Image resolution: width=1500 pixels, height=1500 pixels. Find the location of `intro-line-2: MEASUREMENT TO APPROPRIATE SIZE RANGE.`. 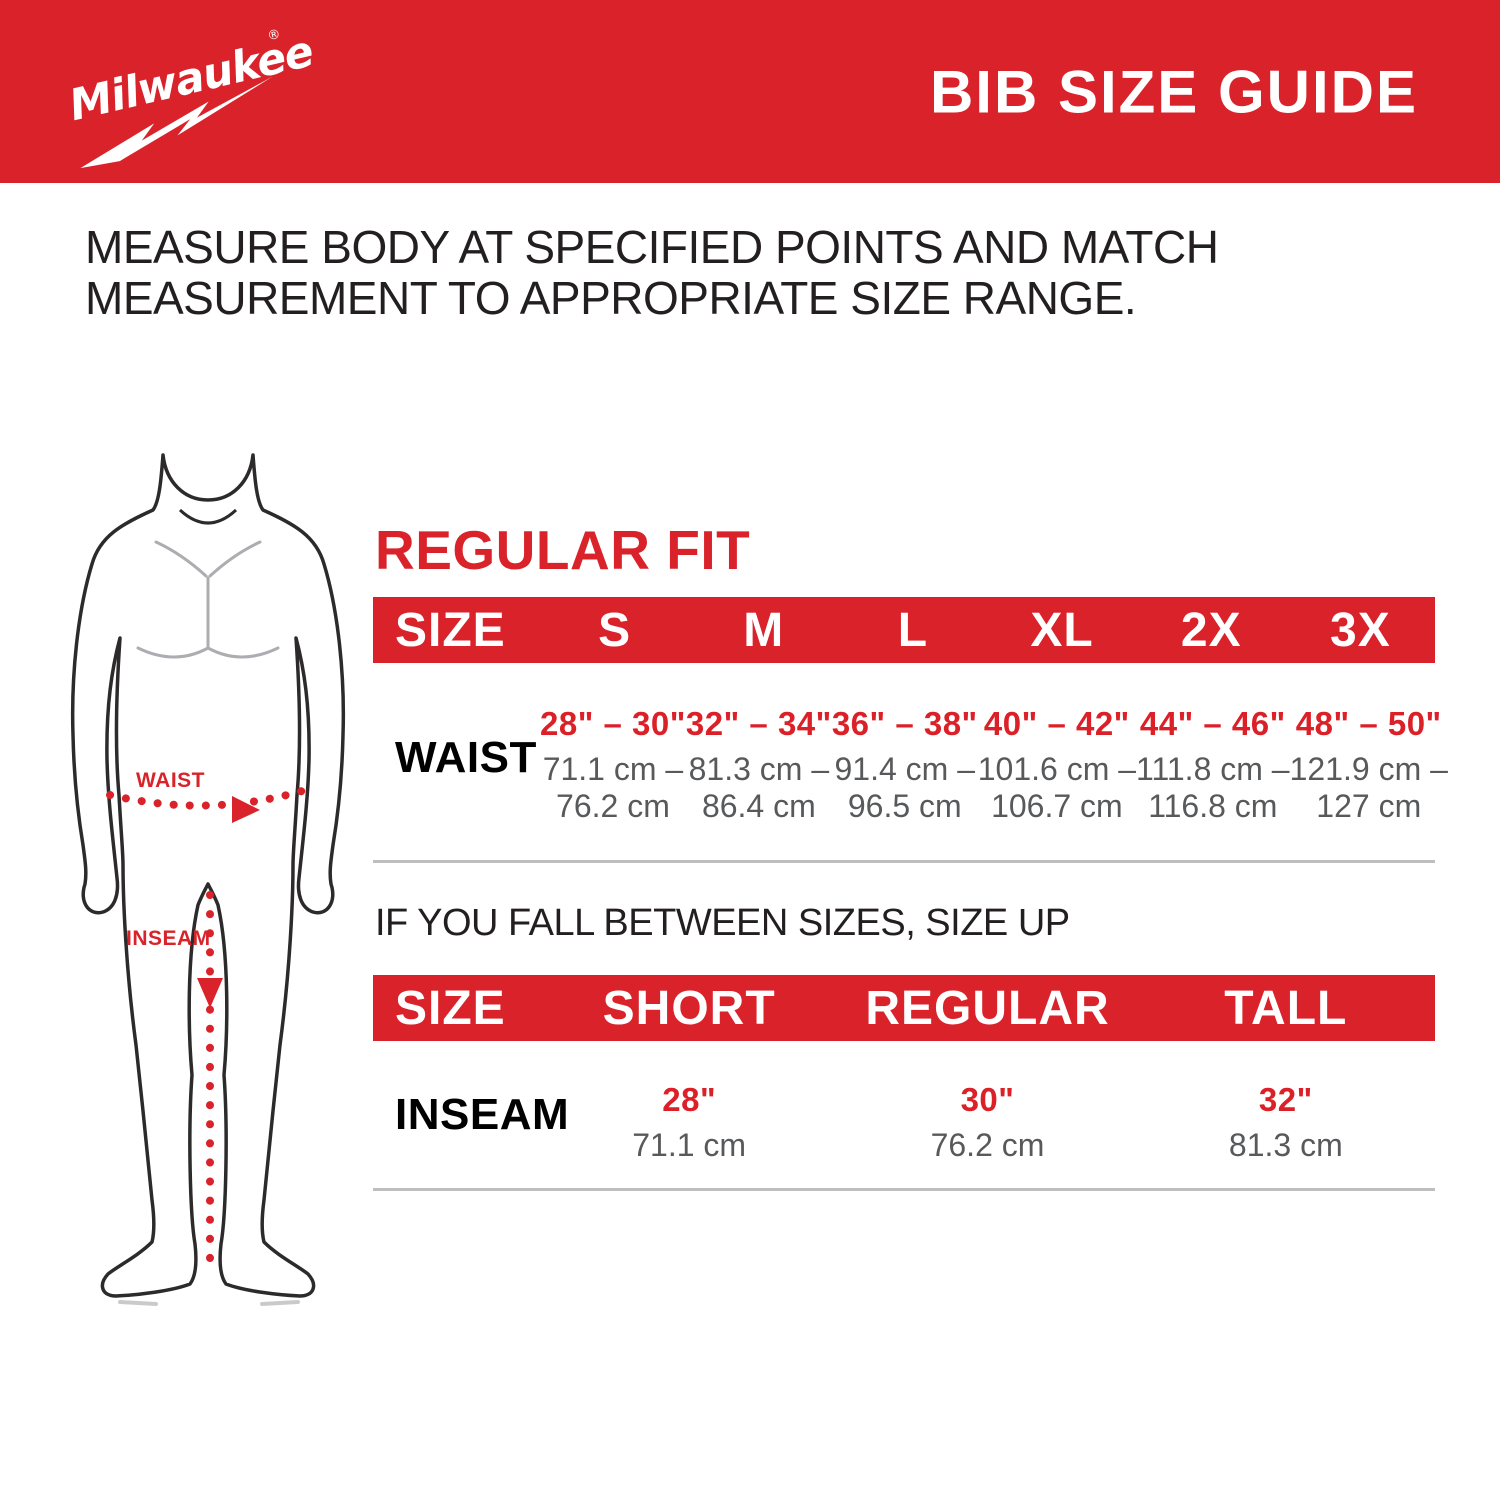

intro-line-2: MEASUREMENT TO APPROPRIATE SIZE RANGE. is located at coordinates (611, 298).